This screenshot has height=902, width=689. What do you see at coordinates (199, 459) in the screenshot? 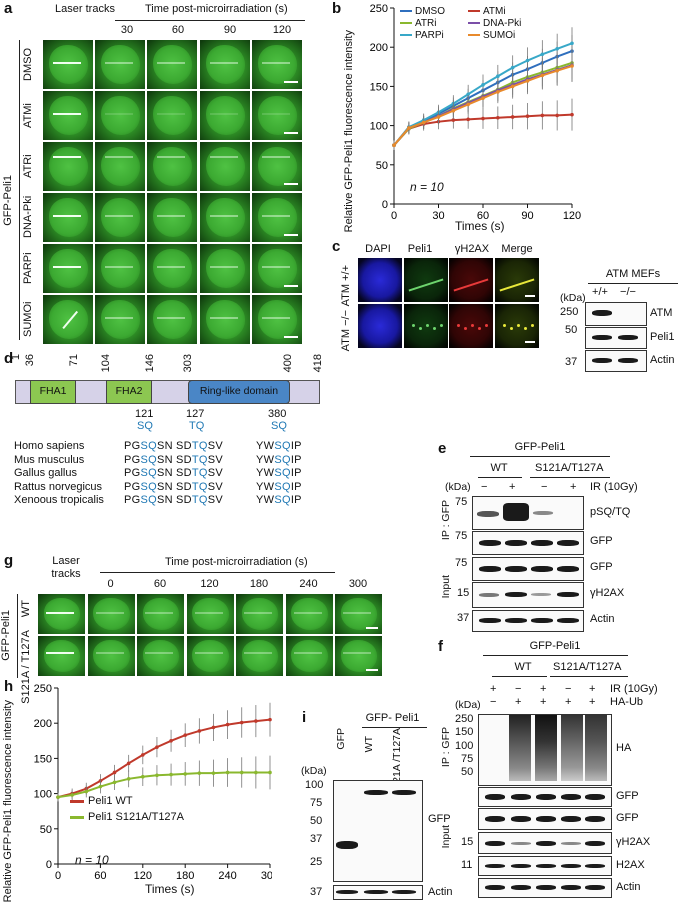
I see `phospho-site: TQ` at bounding box center [199, 459].